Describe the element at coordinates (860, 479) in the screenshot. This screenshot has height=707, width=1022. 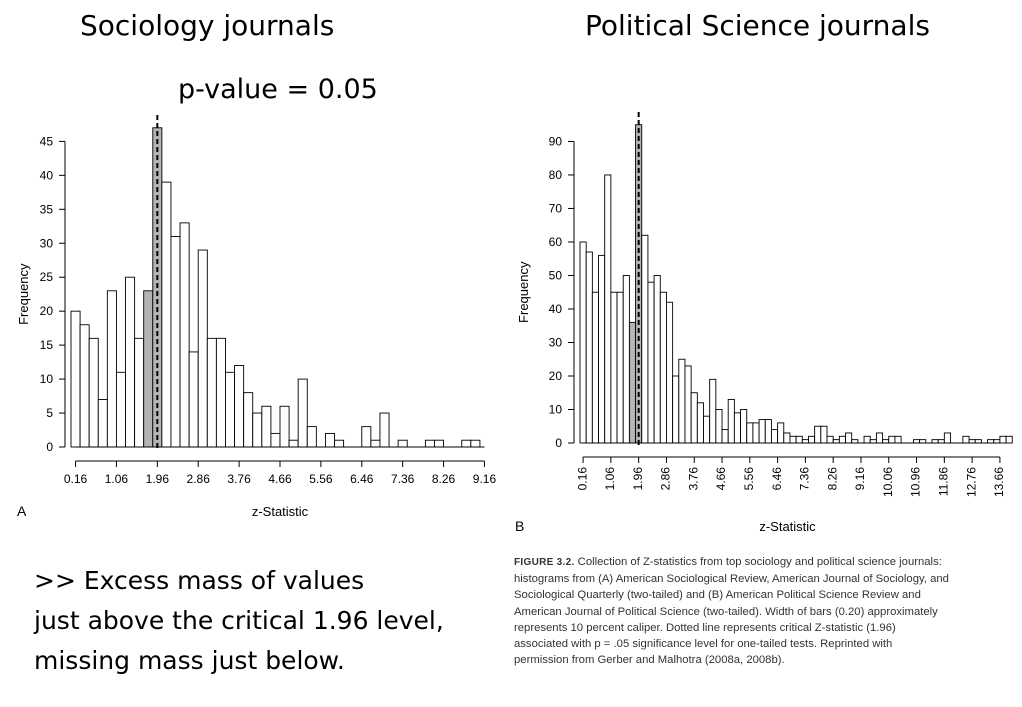
I see `chart-b-x-tick-label: 9.16` at that location.